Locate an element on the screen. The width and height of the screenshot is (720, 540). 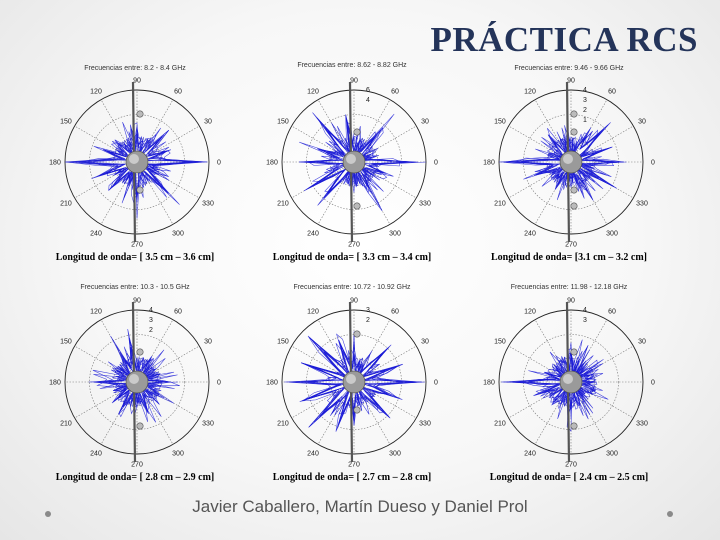
wavelength-caption: Longitud de onda= [ 3.3 cm – 3.4 cm] is located at coordinates (352, 257).